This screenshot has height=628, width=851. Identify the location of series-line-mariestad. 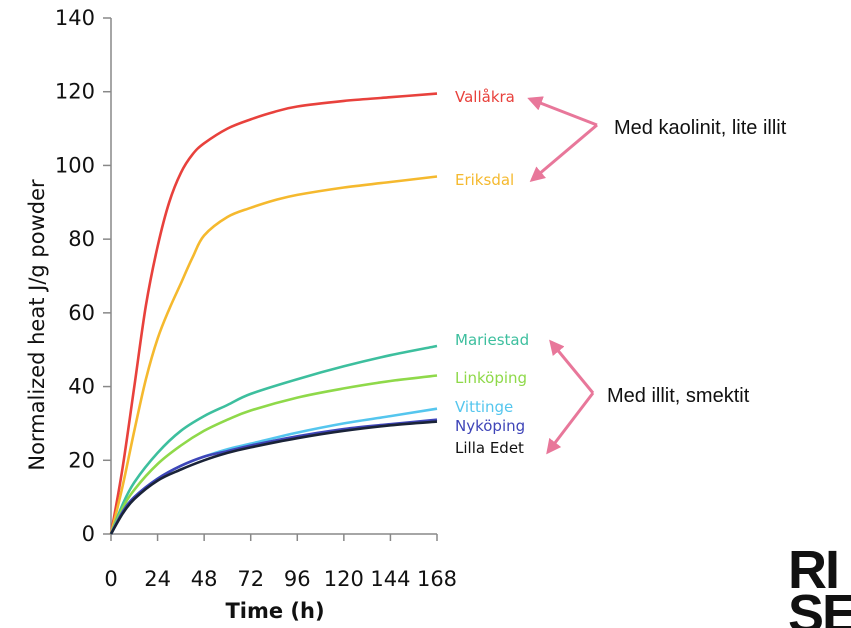
(273, 439).